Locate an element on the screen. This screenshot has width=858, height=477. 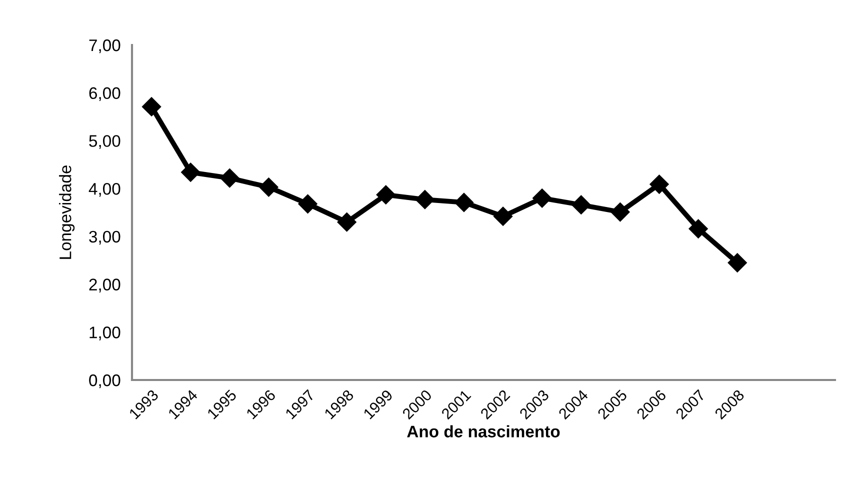
y-tick-label: 1,00 is located at coordinates (105, 333).